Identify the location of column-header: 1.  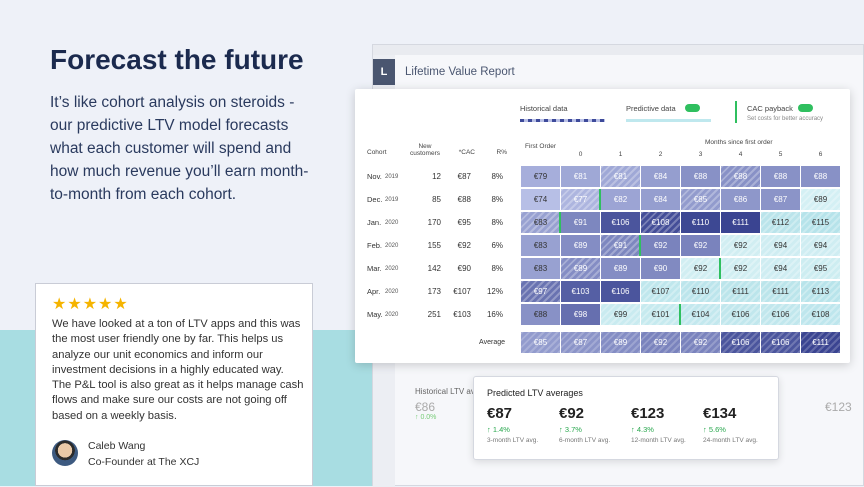
(620, 154).